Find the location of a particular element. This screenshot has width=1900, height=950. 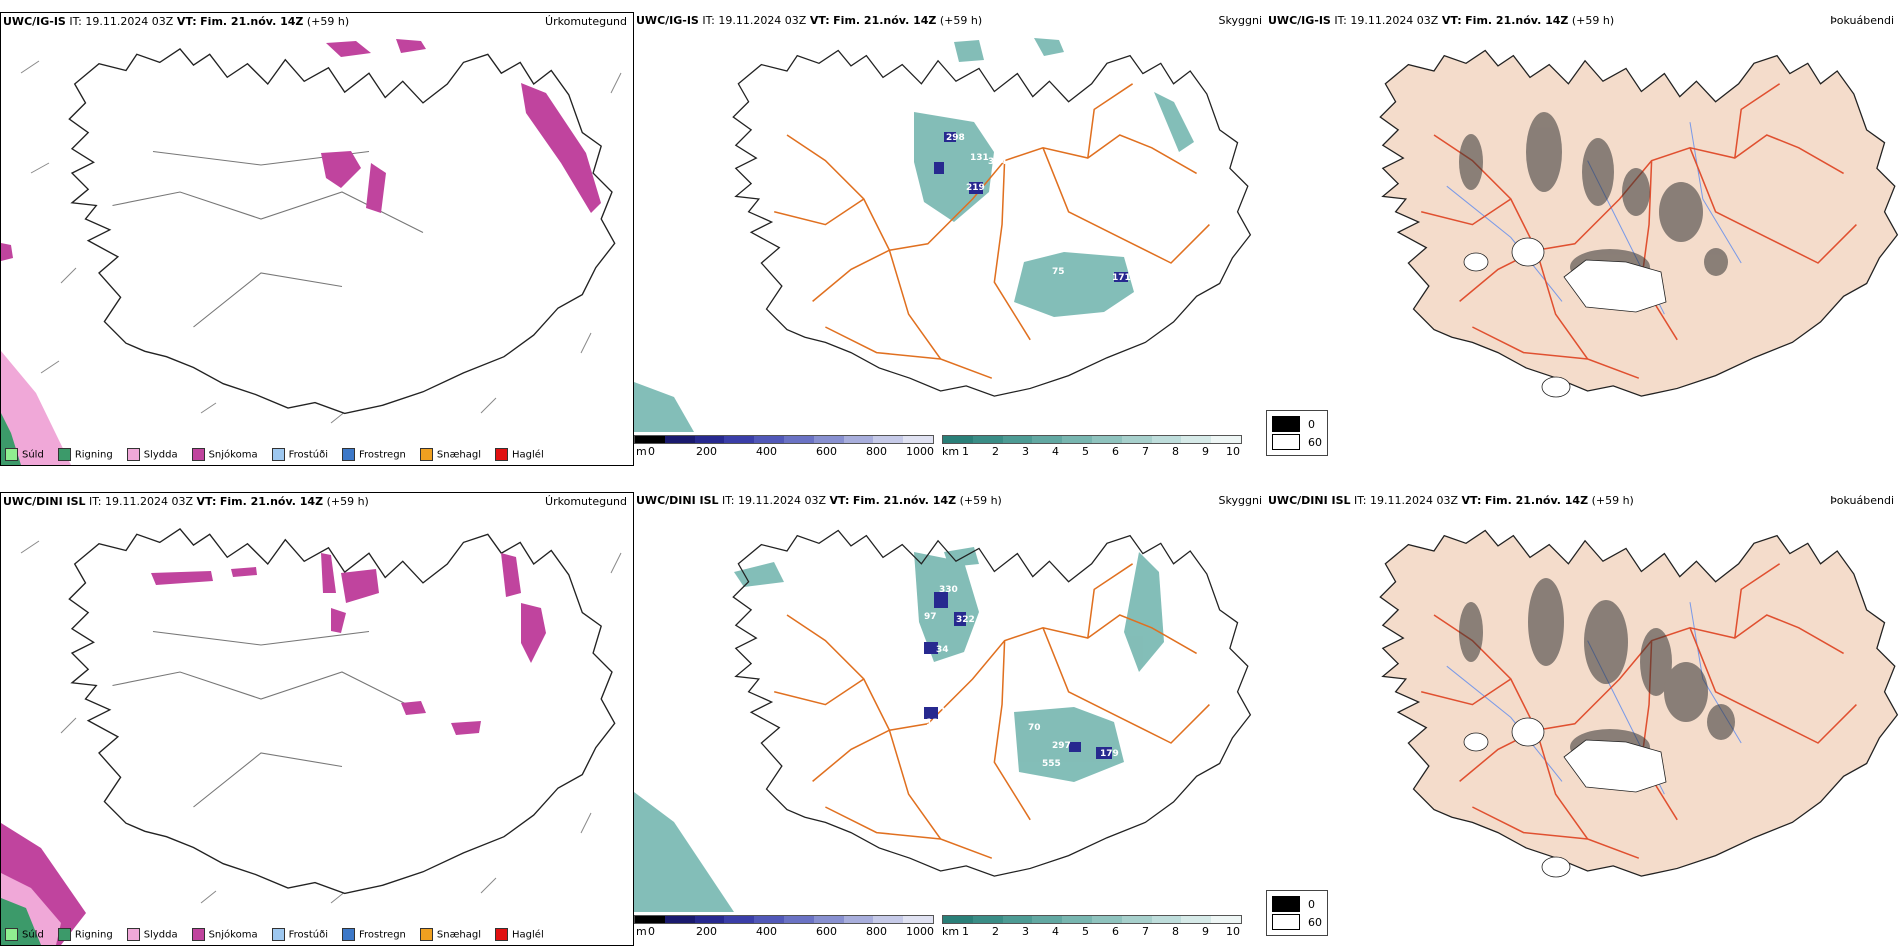

colorbar-tick: 400 is located at coordinates (766, 931).